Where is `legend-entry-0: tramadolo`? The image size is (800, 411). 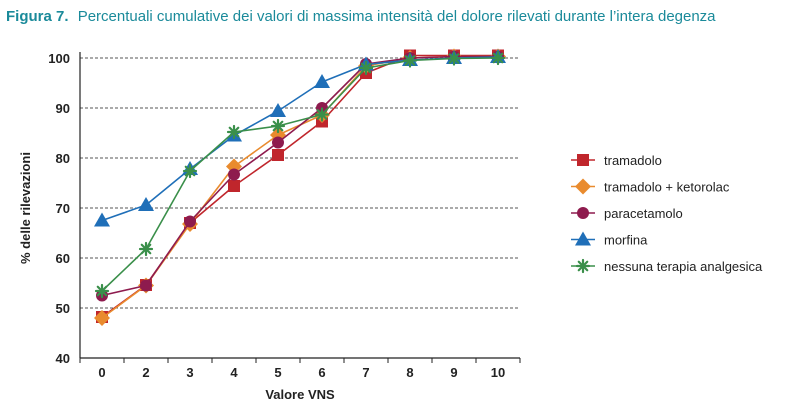 legend-entry-0: tramadolo is located at coordinates (616, 160).